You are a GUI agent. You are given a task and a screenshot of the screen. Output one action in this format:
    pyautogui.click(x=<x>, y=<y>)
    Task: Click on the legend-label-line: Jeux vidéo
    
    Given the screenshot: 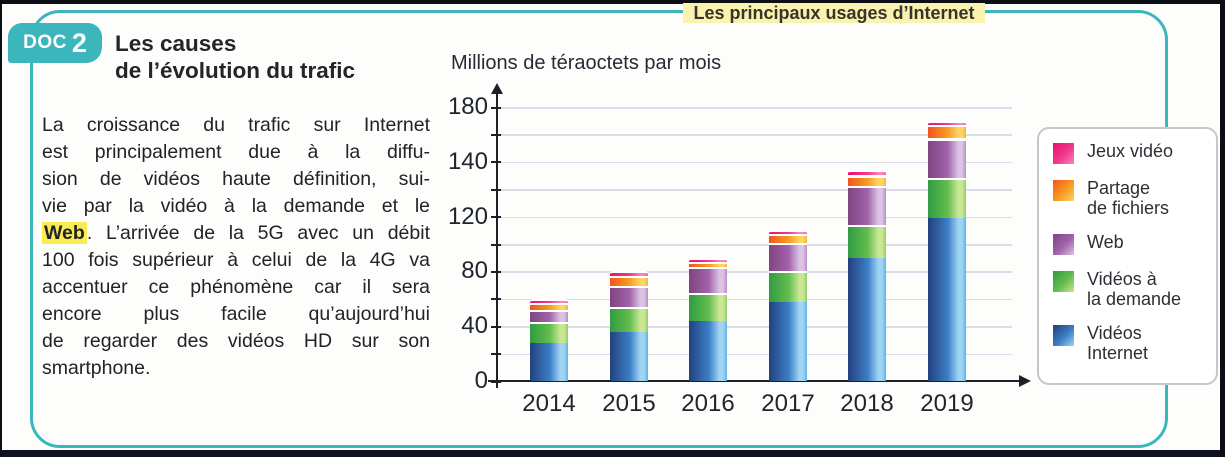 What is the action you would take?
    pyautogui.click(x=1130, y=151)
    